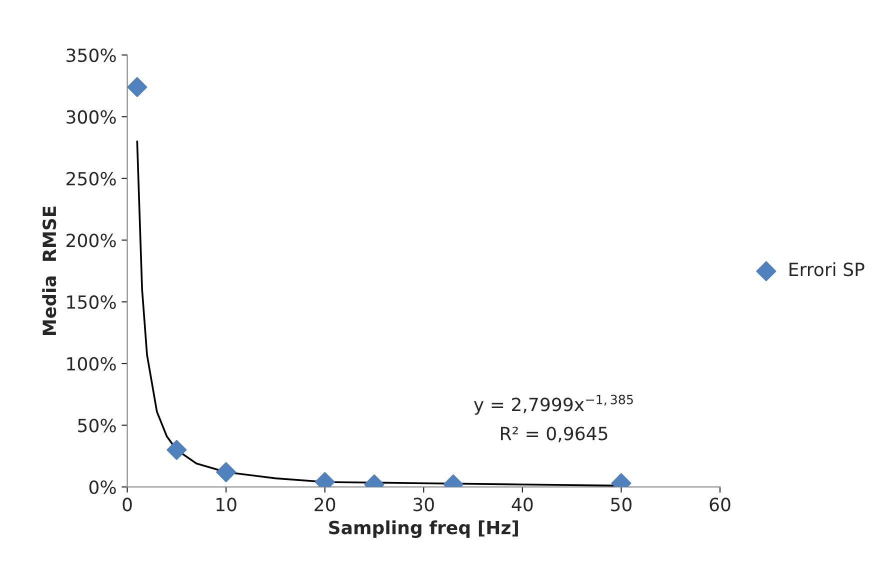 This screenshot has height=579, width=890. I want to click on x-tick-label: 20, so click(325, 505).